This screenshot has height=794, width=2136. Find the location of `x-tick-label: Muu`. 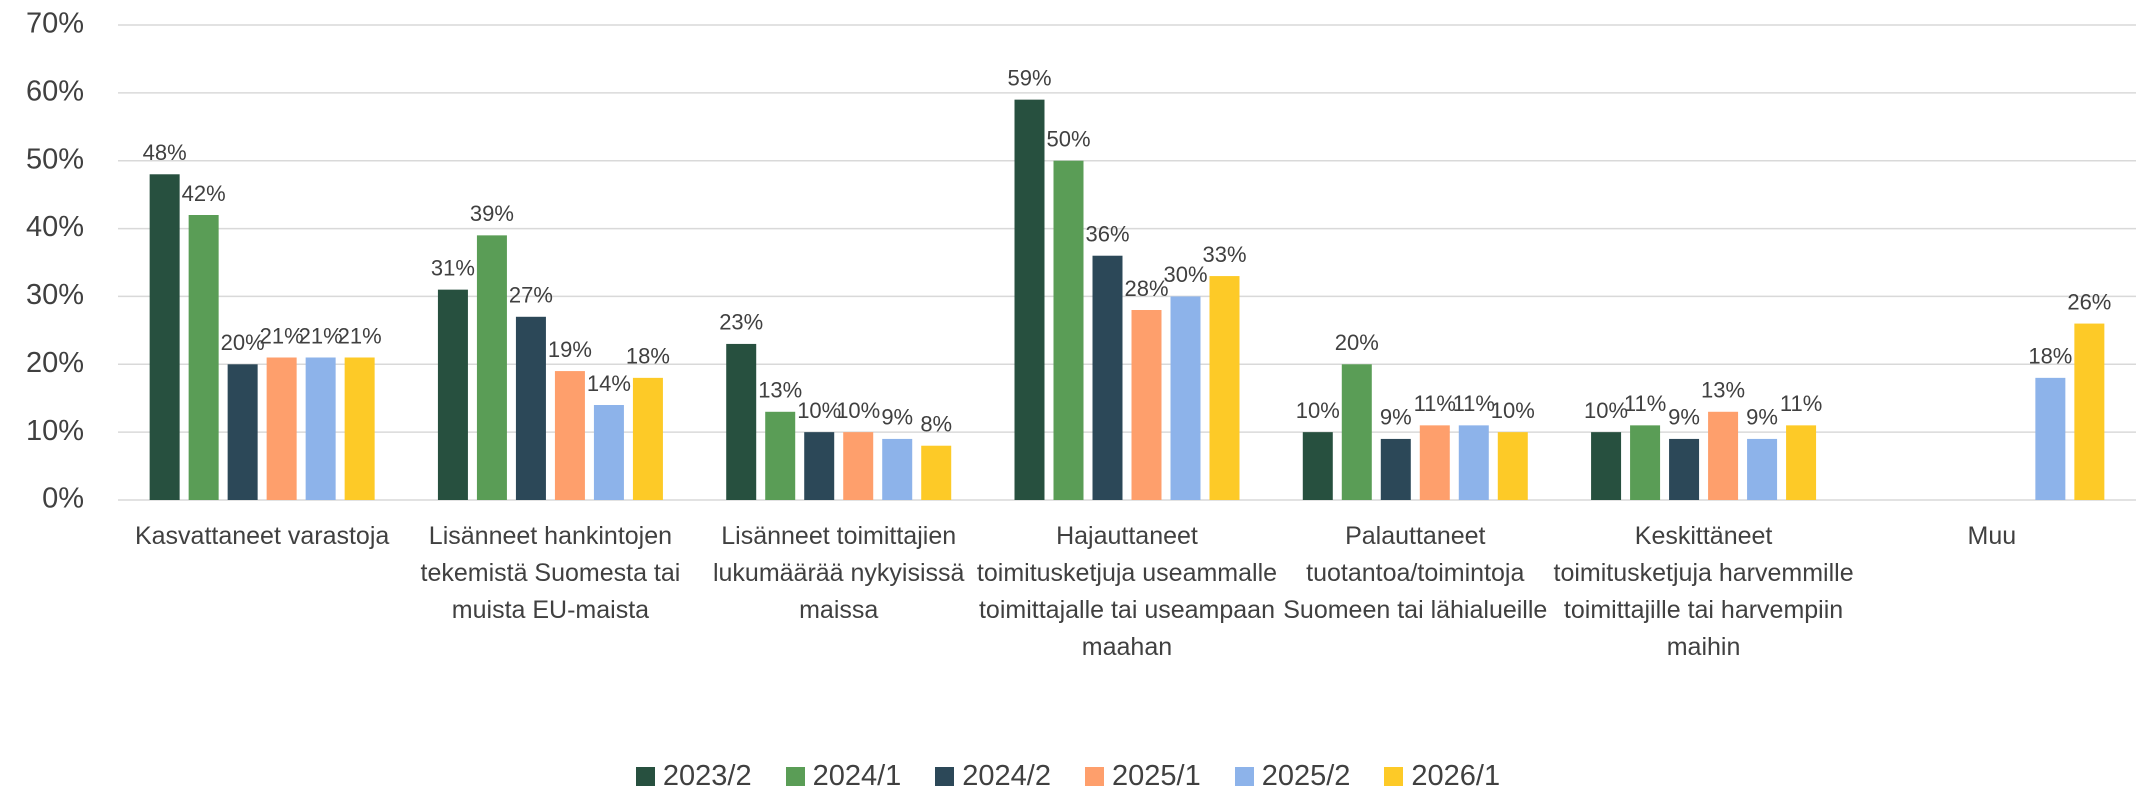

x-tick-label: Muu is located at coordinates (1992, 536).